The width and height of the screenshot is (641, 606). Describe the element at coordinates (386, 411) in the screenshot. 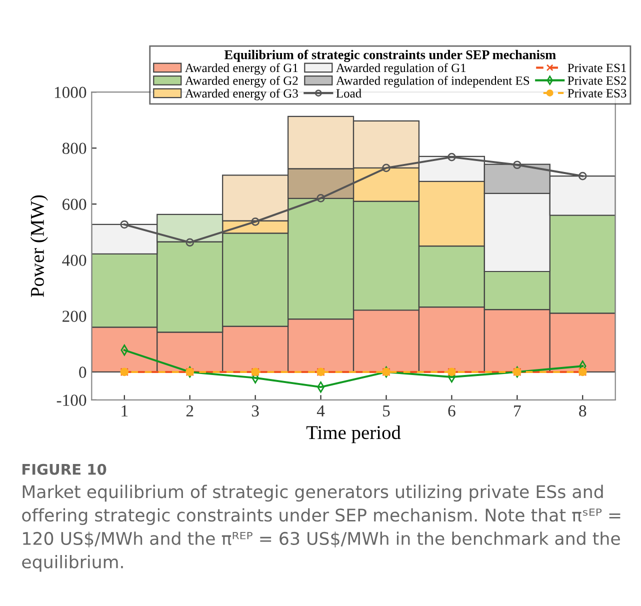

I see `x-tick-label: 5` at that location.